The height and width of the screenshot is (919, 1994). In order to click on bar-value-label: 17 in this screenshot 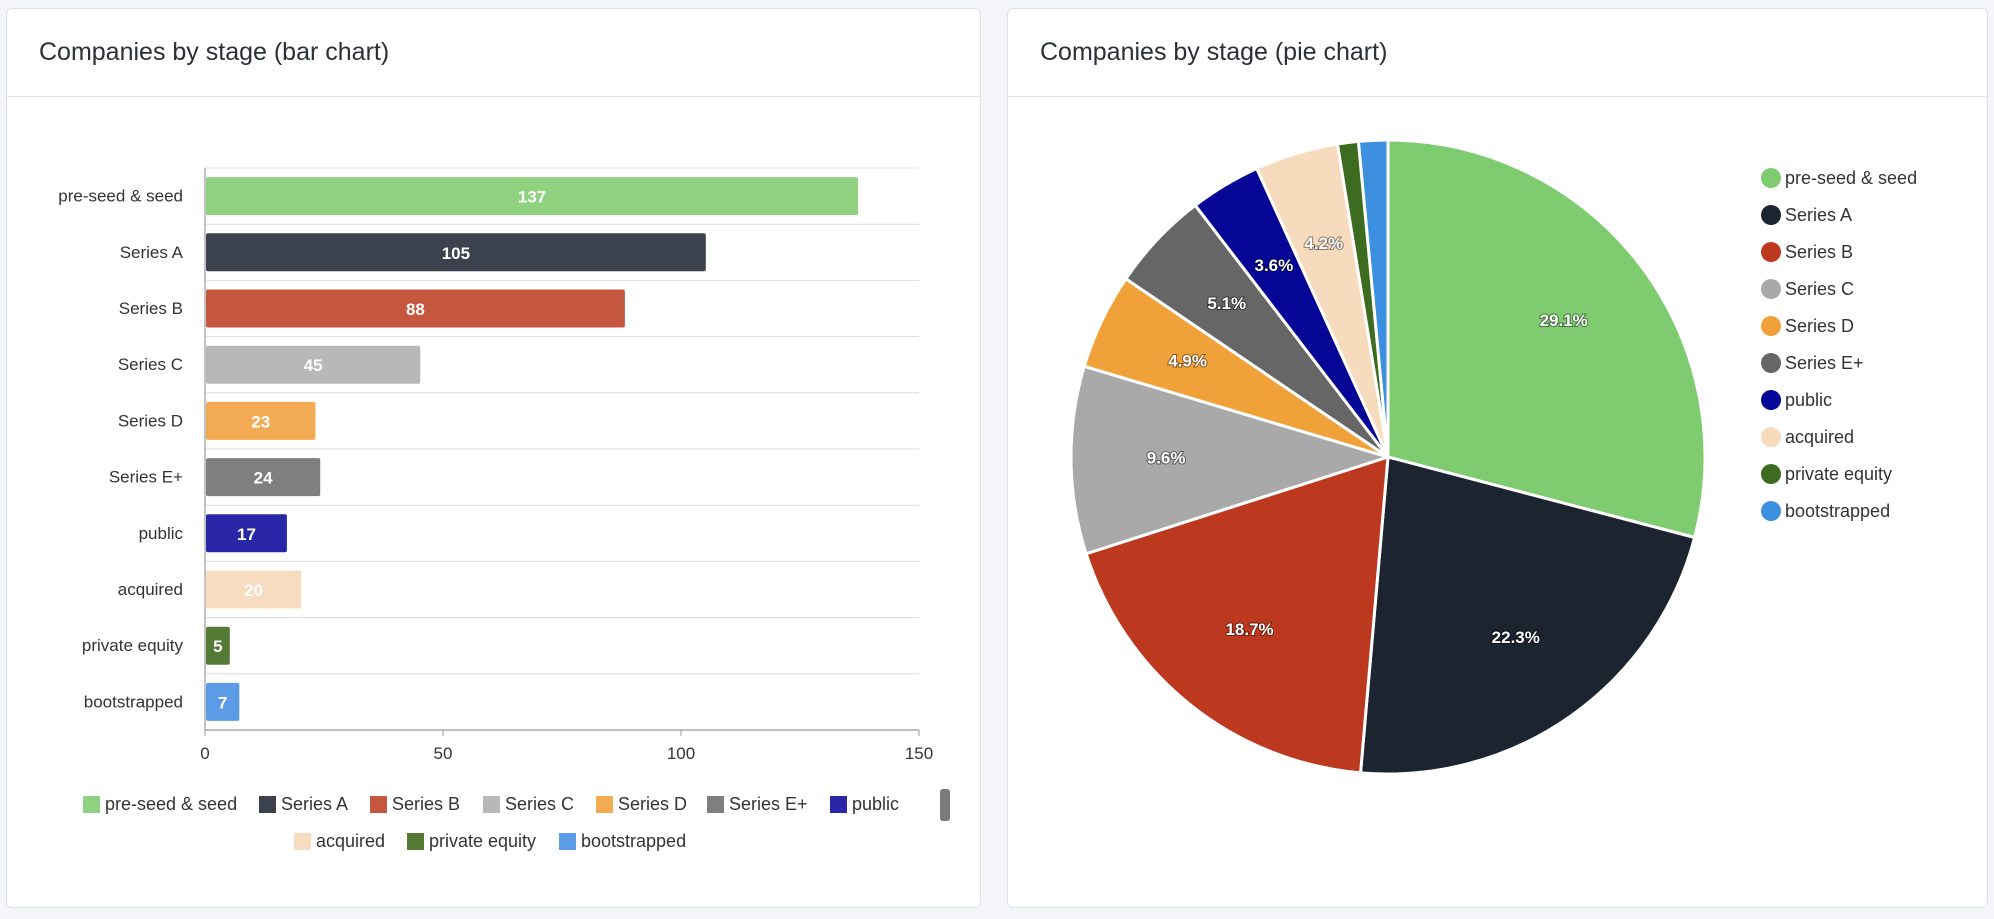, I will do `click(246, 534)`.